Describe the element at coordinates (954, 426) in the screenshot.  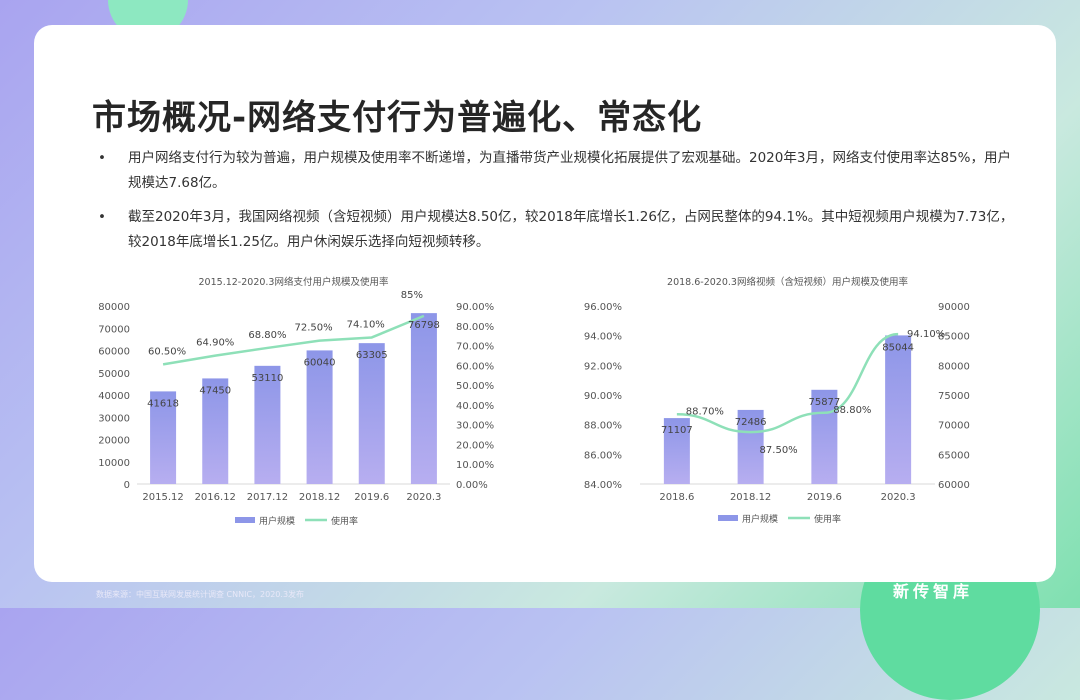
I see `y-axis-right-tick-label: 70000` at that location.